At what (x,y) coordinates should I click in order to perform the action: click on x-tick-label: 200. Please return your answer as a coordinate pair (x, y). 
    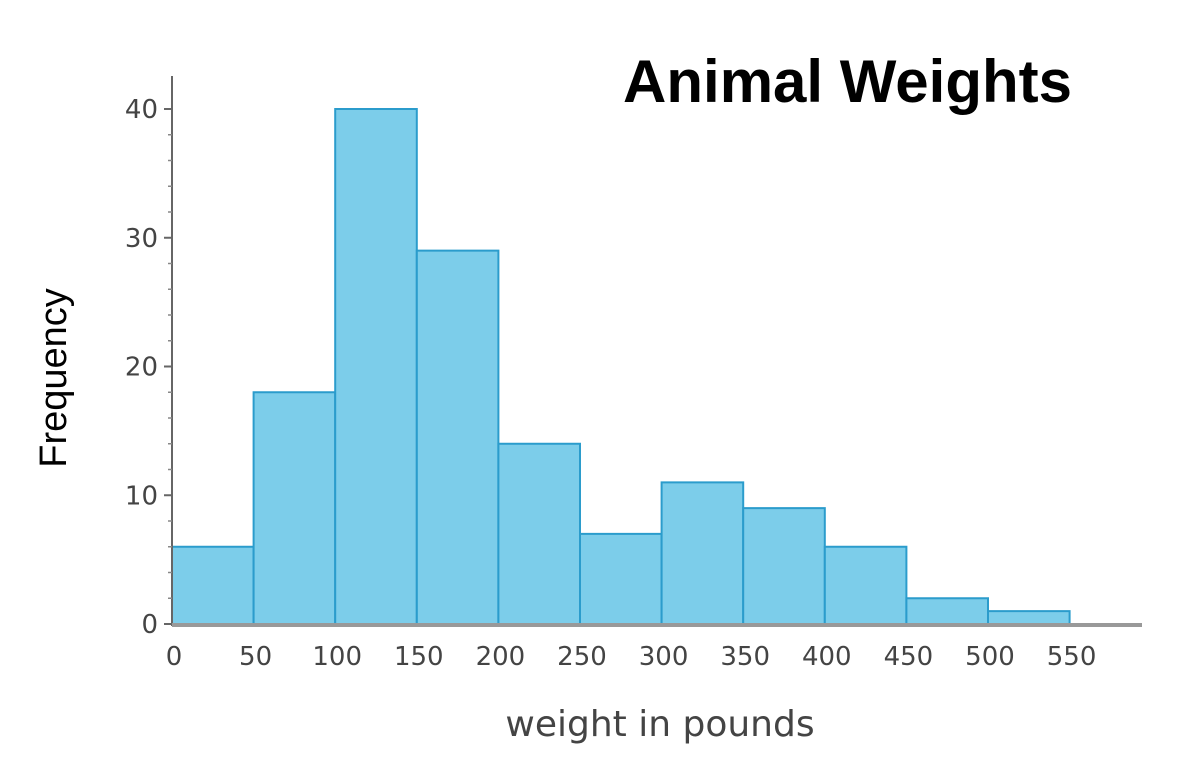
    Looking at the image, I should click on (501, 657).